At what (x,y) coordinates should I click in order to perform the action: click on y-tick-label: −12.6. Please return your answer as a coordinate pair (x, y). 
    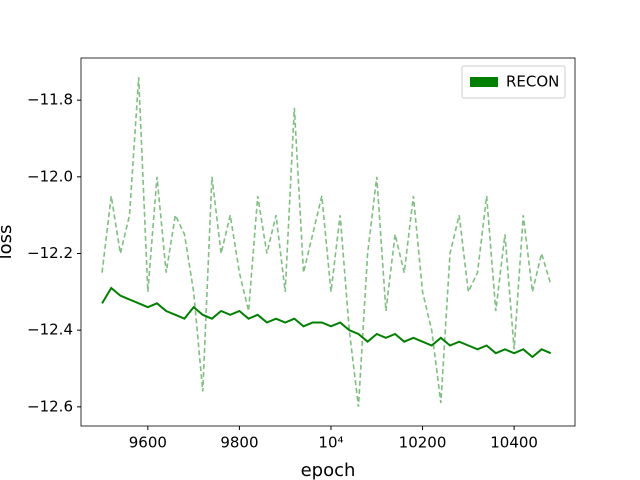
    Looking at the image, I should click on (50, 406).